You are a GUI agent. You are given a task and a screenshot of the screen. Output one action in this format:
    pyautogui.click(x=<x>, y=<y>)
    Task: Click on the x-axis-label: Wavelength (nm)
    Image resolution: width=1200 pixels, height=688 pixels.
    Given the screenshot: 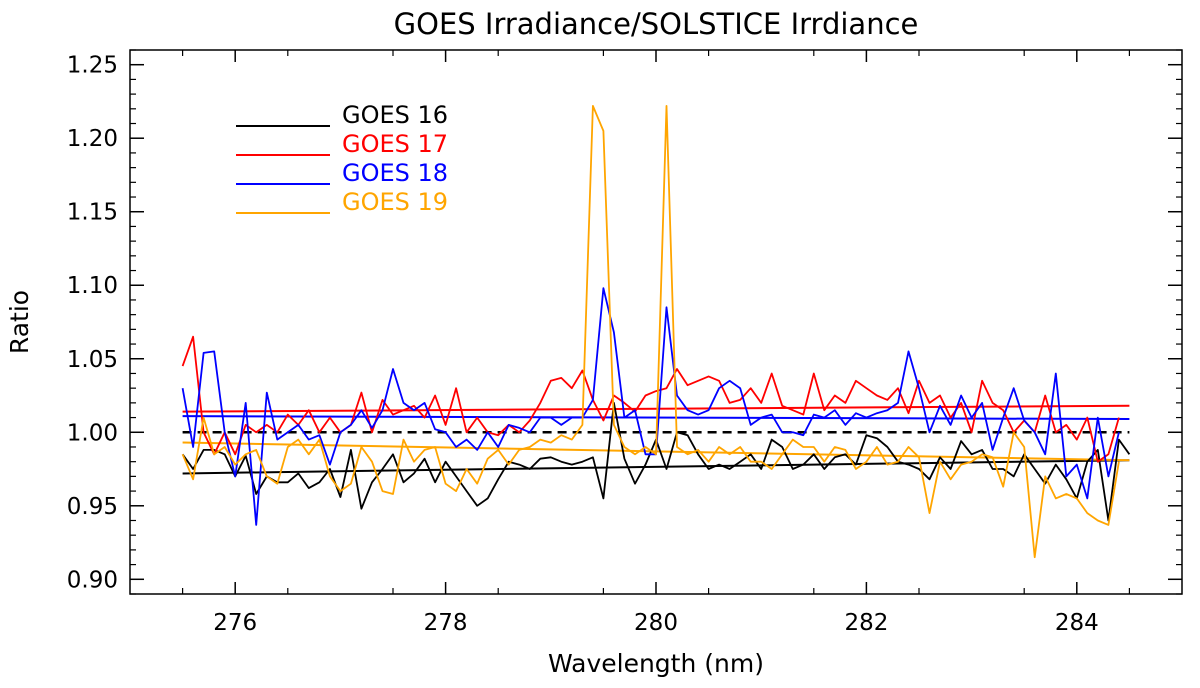 What is the action you would take?
    pyautogui.click(x=656, y=663)
    